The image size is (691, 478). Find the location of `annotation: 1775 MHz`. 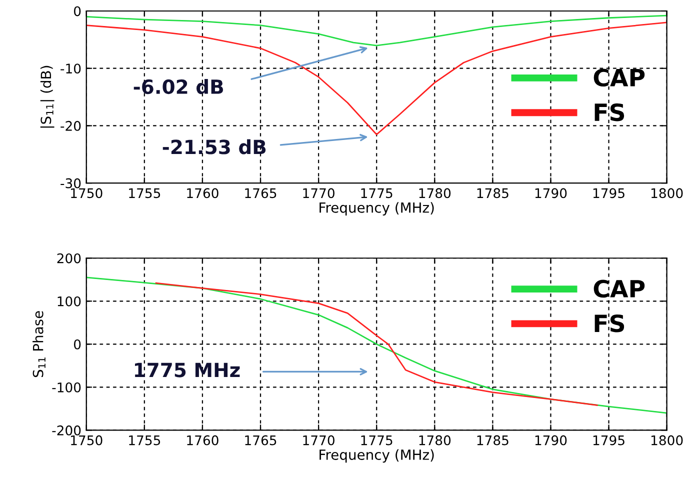

annotation: 1775 MHz is located at coordinates (187, 370).